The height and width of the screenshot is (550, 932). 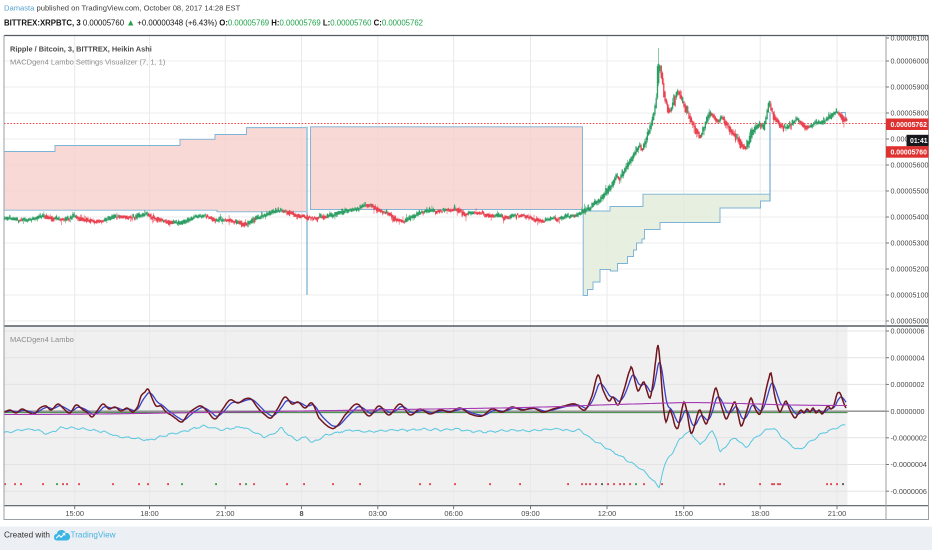 What do you see at coordinates (909, 491) in the screenshot?
I see `svg-text: -0.0000006` at bounding box center [909, 491].